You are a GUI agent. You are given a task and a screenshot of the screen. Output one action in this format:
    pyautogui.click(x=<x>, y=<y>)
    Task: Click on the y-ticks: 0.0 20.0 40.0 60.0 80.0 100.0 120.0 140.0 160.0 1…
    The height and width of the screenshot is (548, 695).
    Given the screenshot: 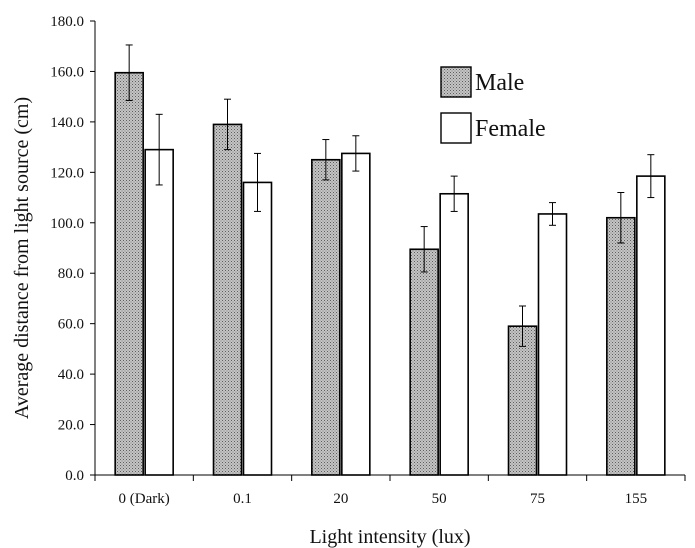 What is the action you would take?
    pyautogui.click(x=72, y=249)
    